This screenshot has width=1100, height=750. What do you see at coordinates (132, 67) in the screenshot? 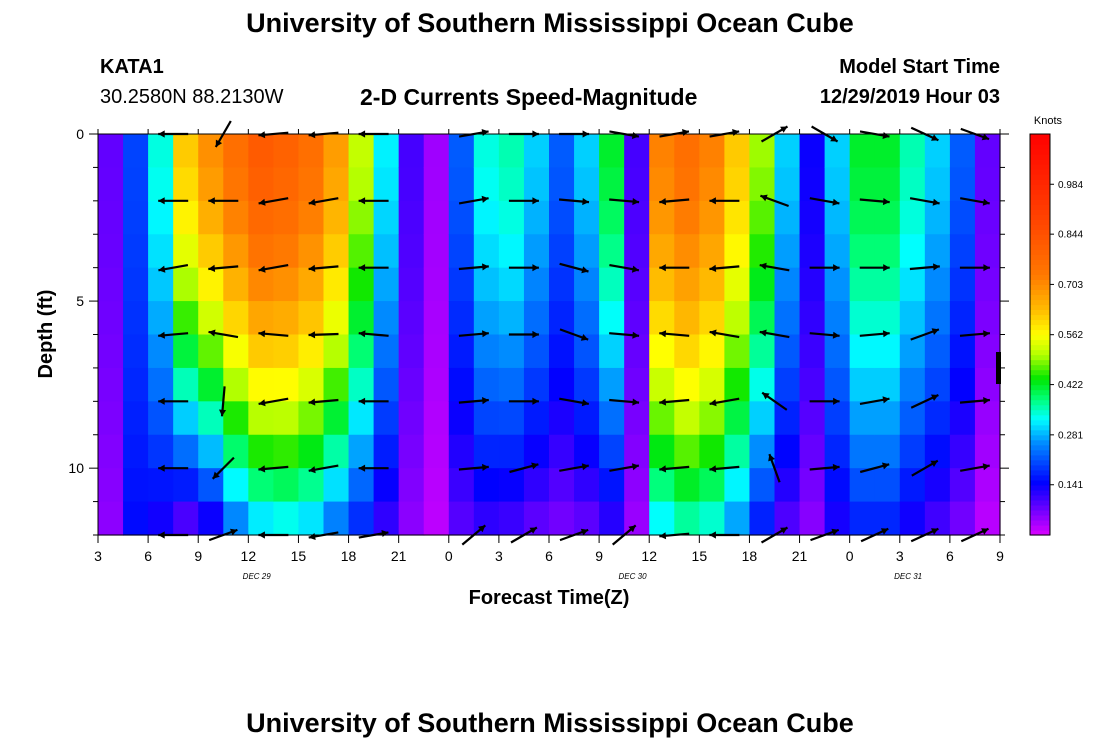
I see `station-id: KATA1` at bounding box center [132, 67].